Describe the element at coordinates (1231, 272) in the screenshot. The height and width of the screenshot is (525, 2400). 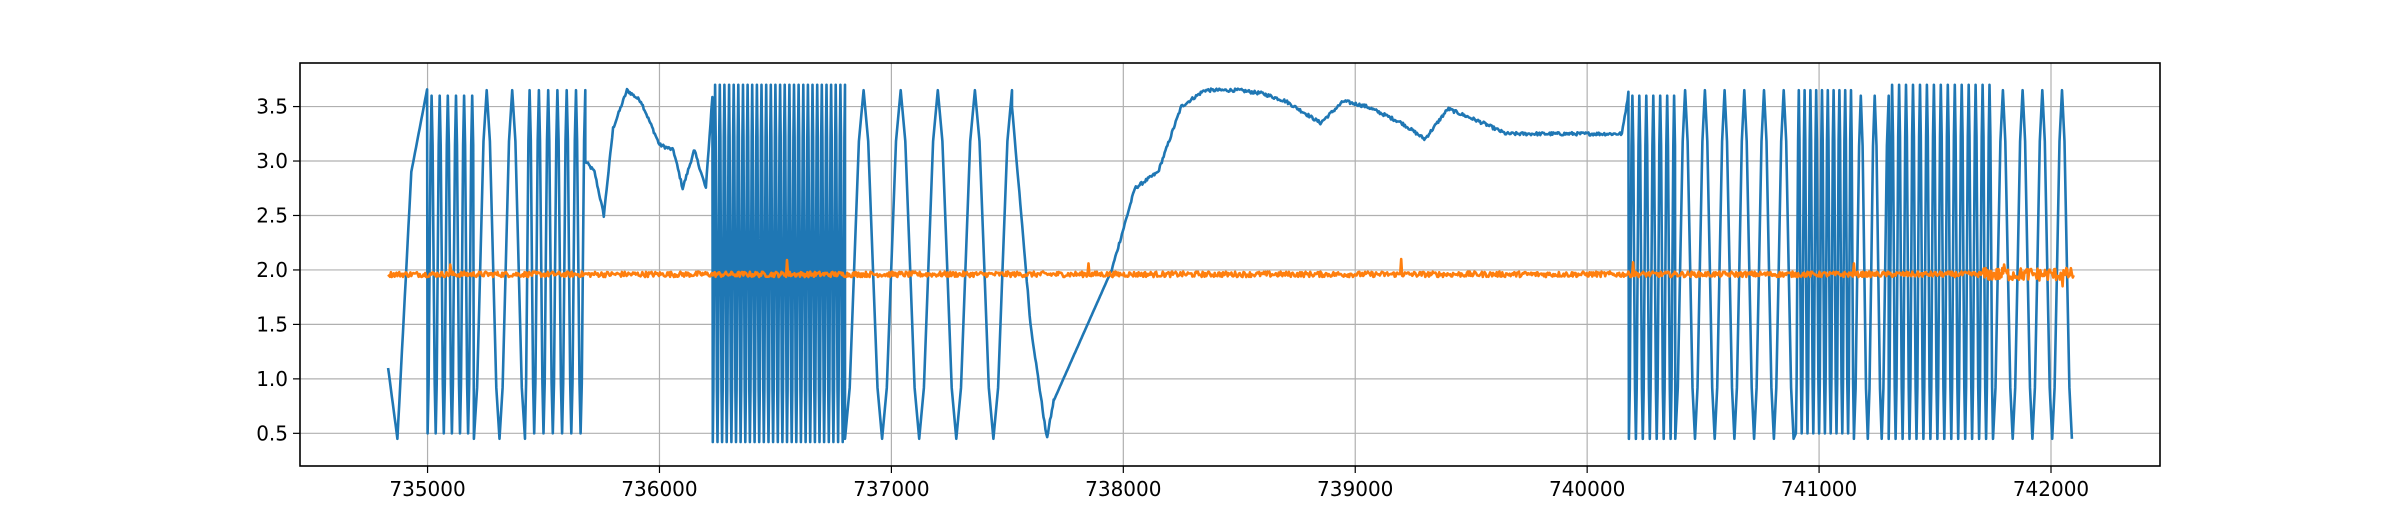
I see `series-2-line` at that location.